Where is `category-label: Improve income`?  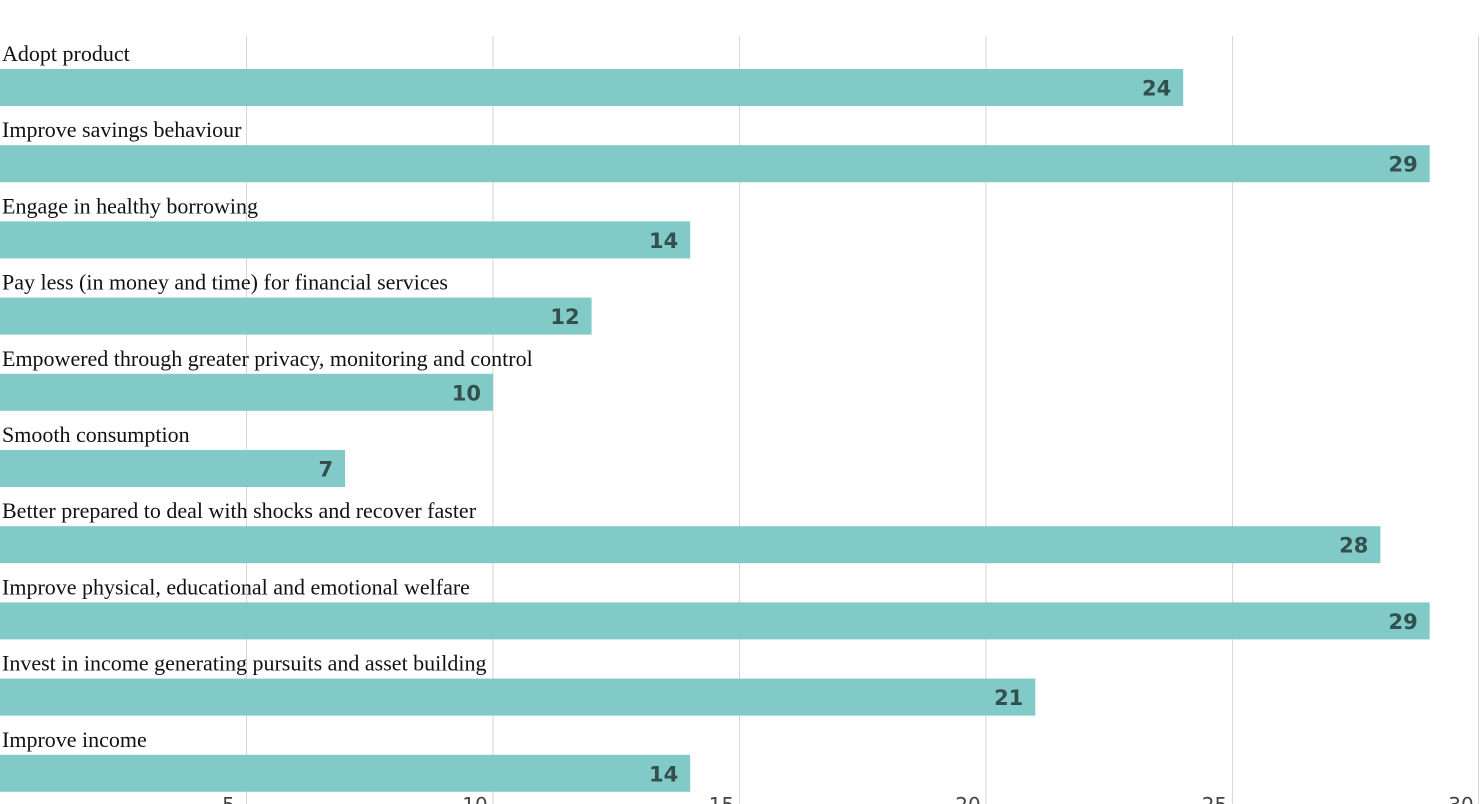
category-label: Improve income is located at coordinates (74, 739).